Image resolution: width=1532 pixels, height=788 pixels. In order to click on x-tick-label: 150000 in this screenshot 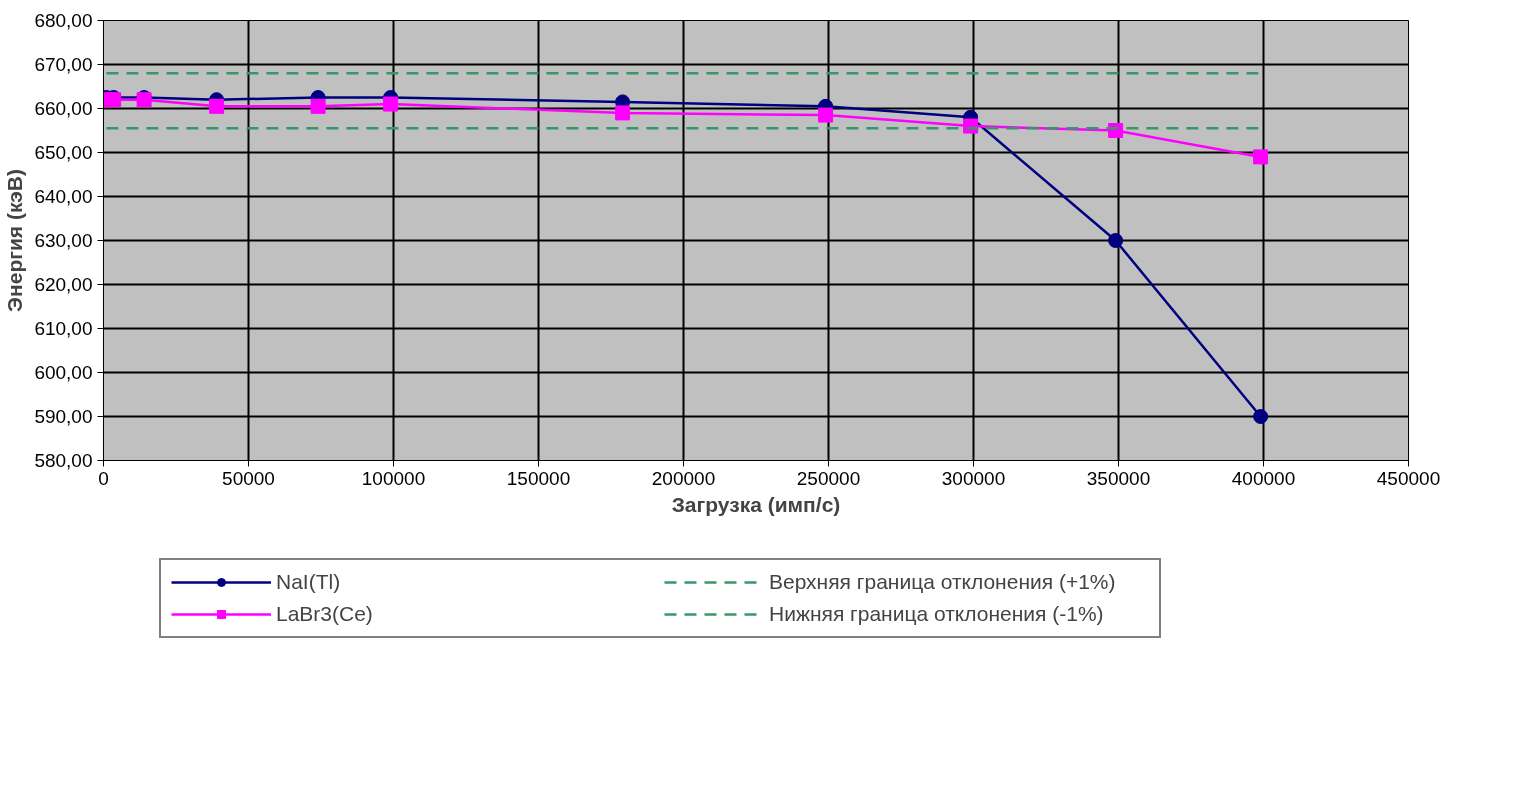, I will do `click(538, 478)`.